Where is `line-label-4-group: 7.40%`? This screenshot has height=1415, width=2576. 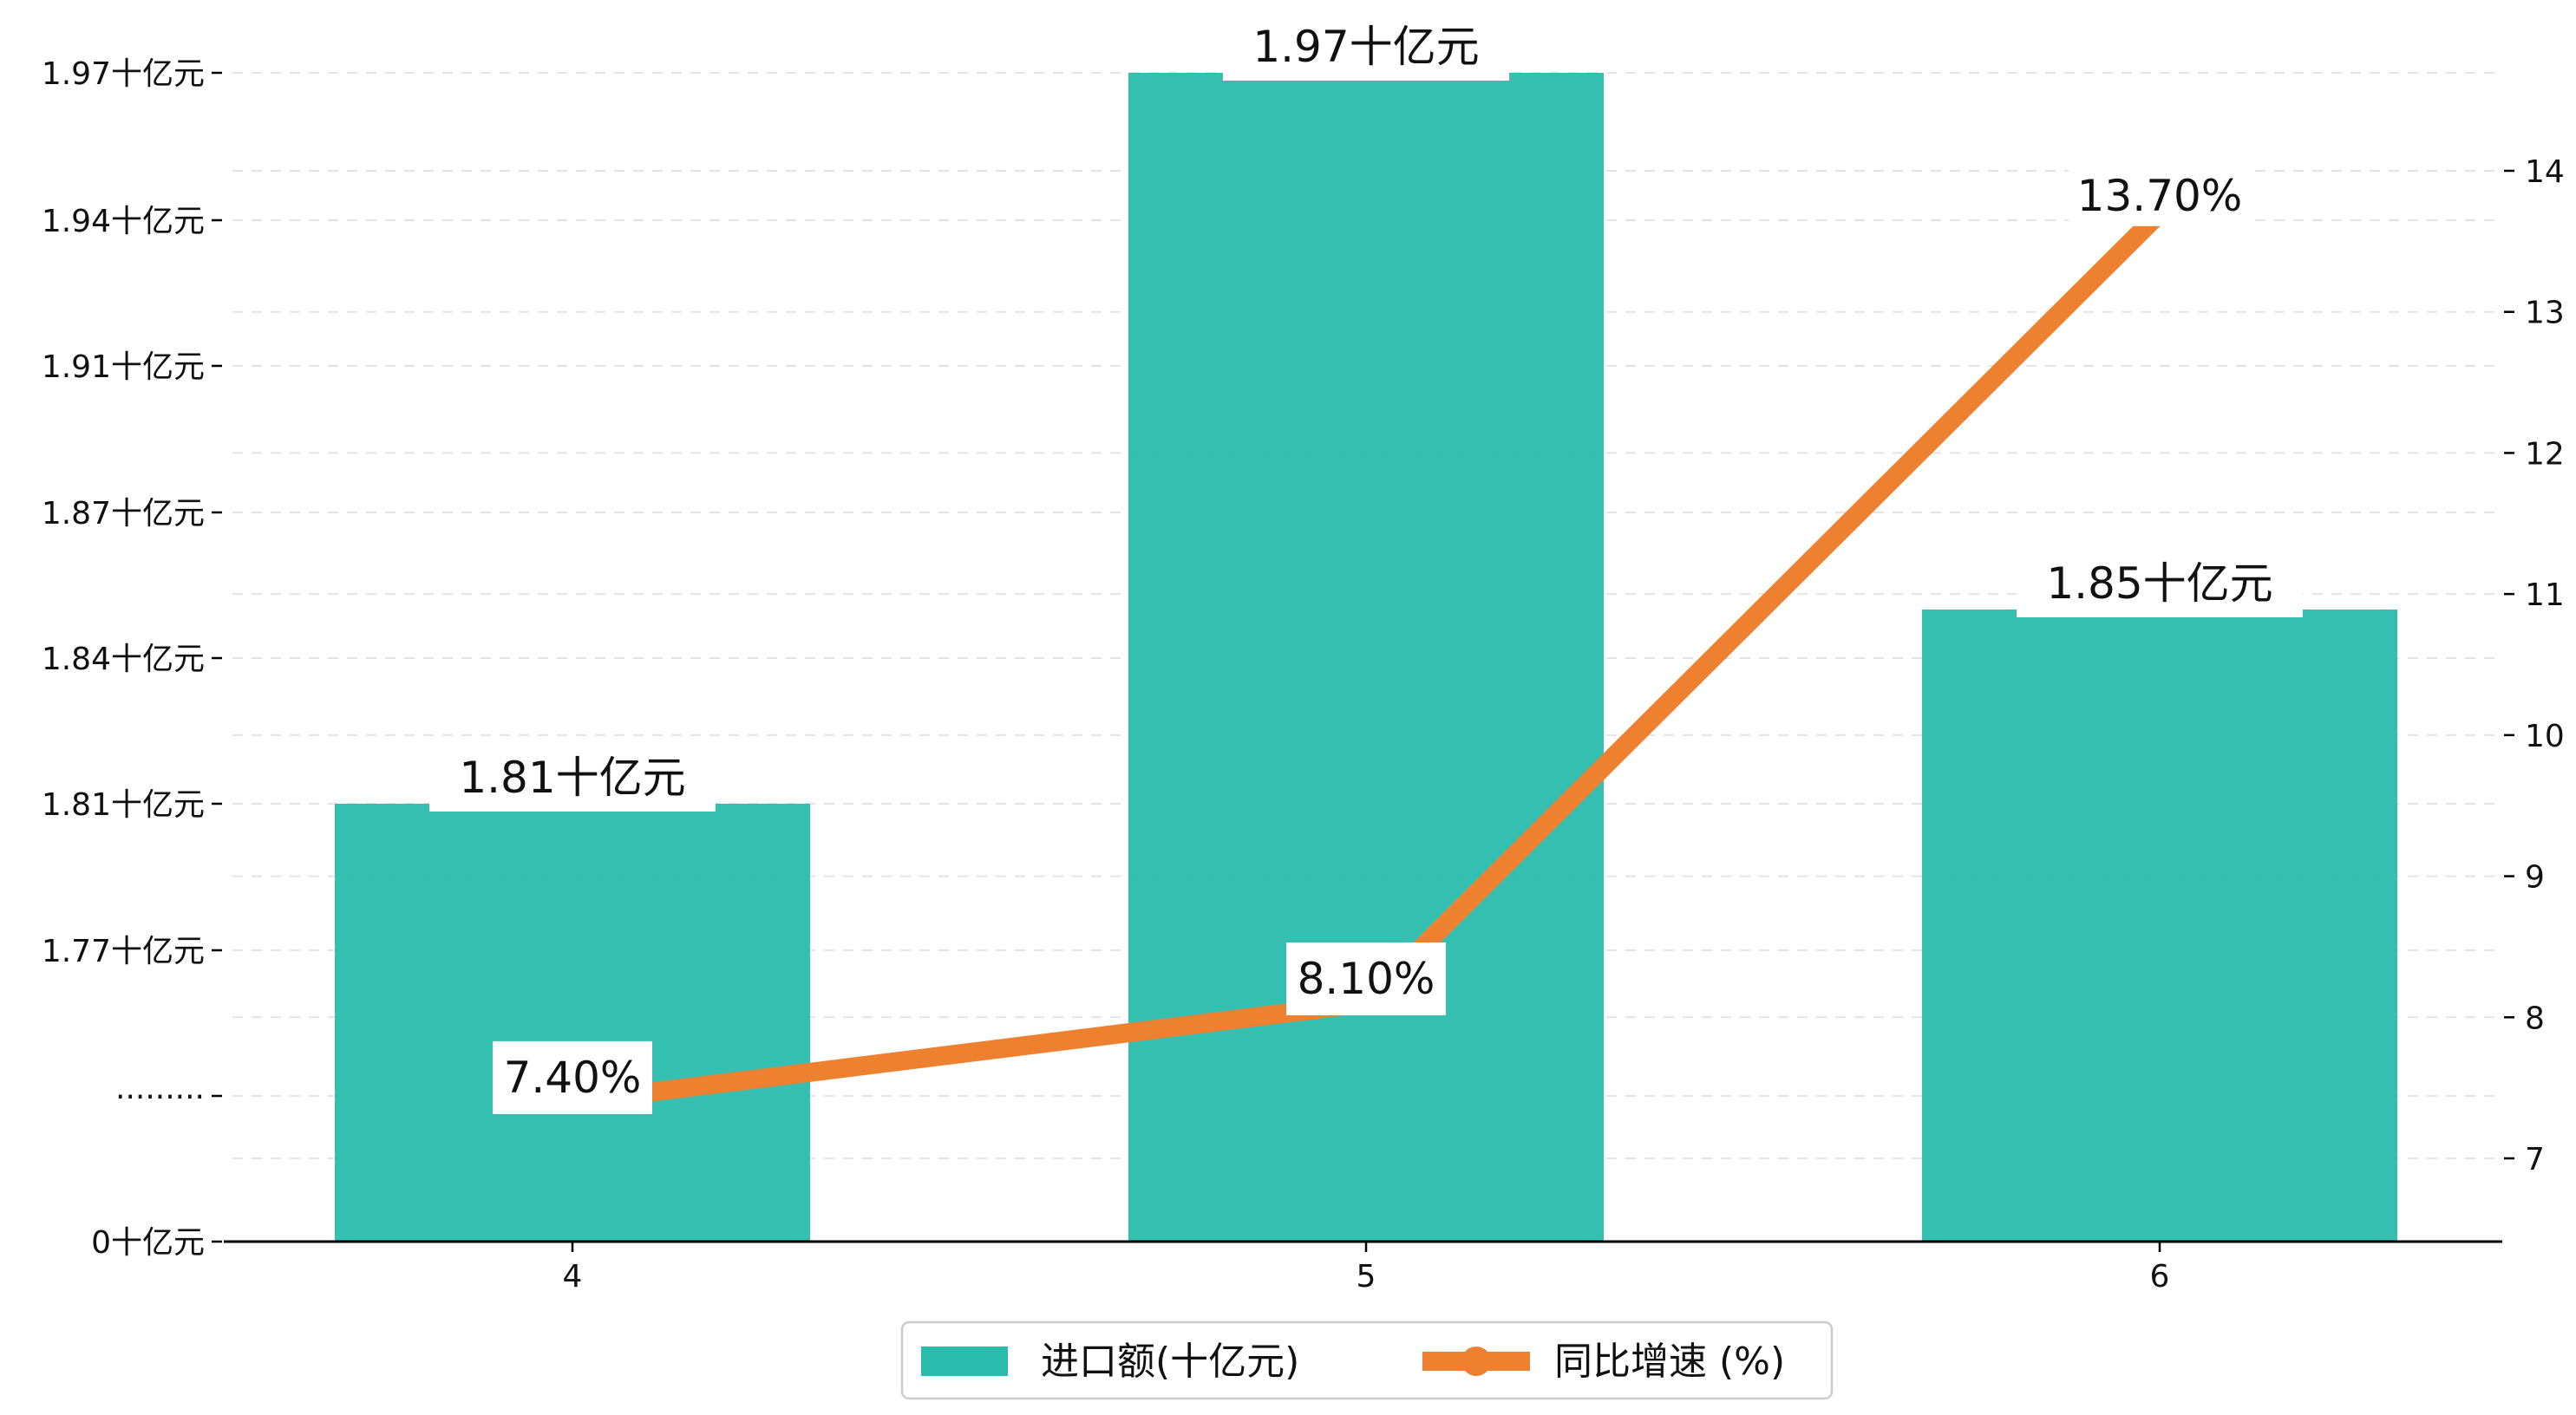
line-label-4-group: 7.40% is located at coordinates (572, 1077).